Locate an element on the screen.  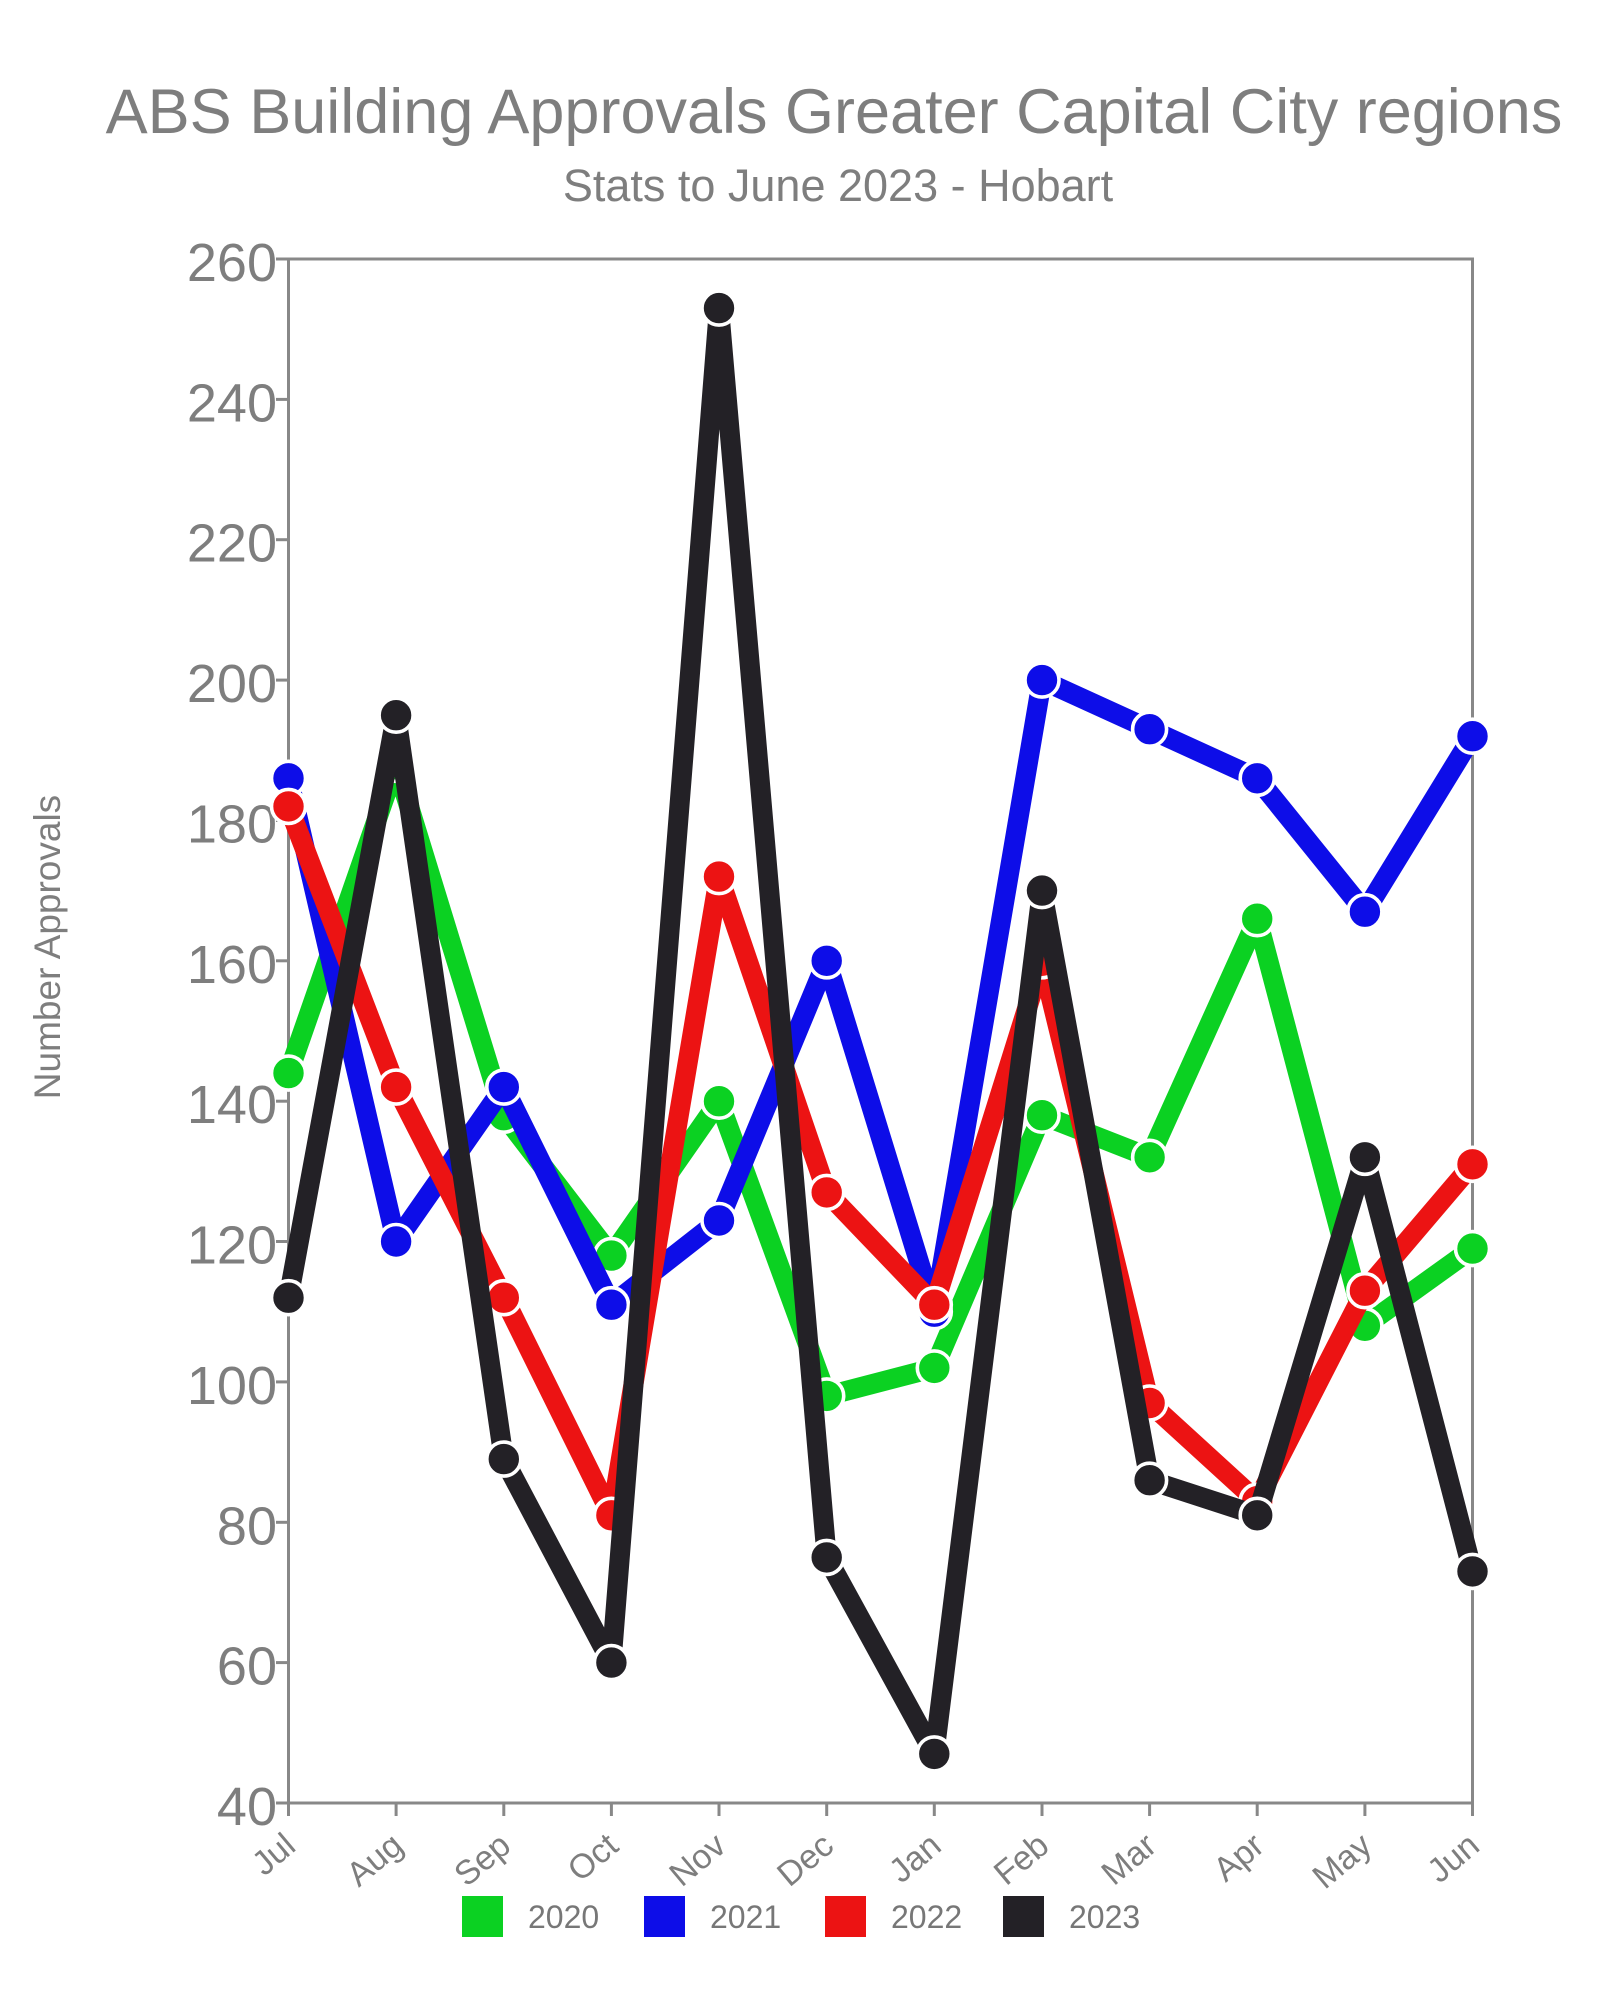
svg-text: 100 is located at coordinates (232, 1386).